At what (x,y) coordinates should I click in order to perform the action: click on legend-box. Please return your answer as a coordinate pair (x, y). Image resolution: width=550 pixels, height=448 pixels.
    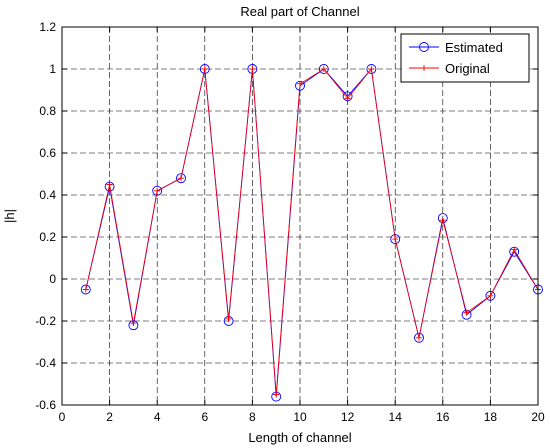
    Looking at the image, I should click on (465, 58).